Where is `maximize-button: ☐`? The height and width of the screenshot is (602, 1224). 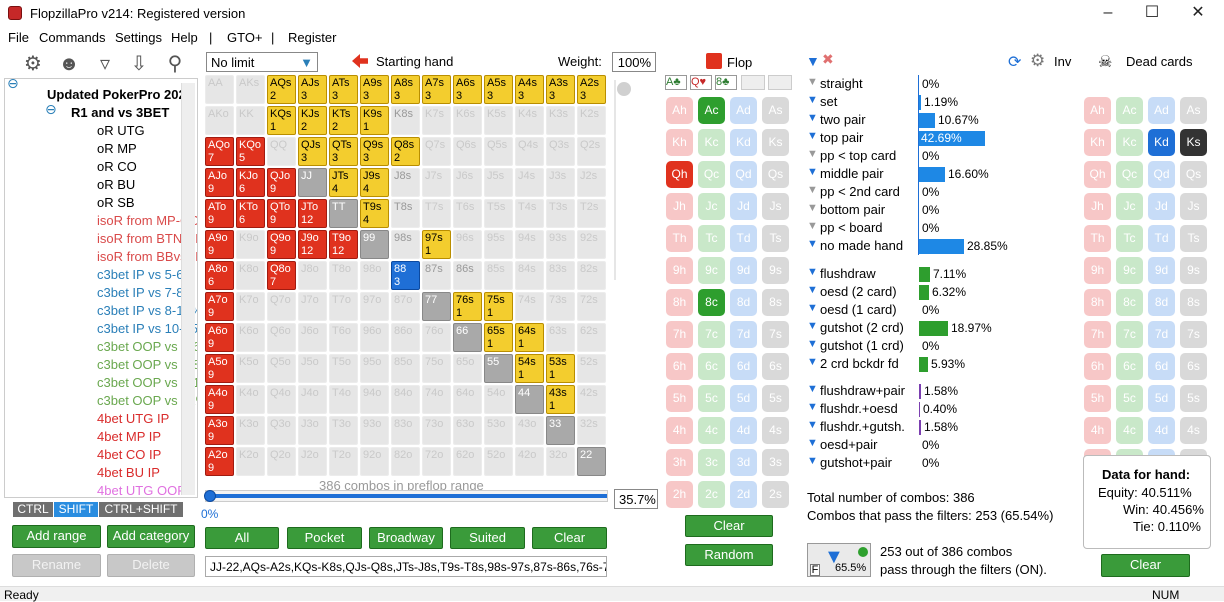
maximize-button: ☐ is located at coordinates (1152, 12).